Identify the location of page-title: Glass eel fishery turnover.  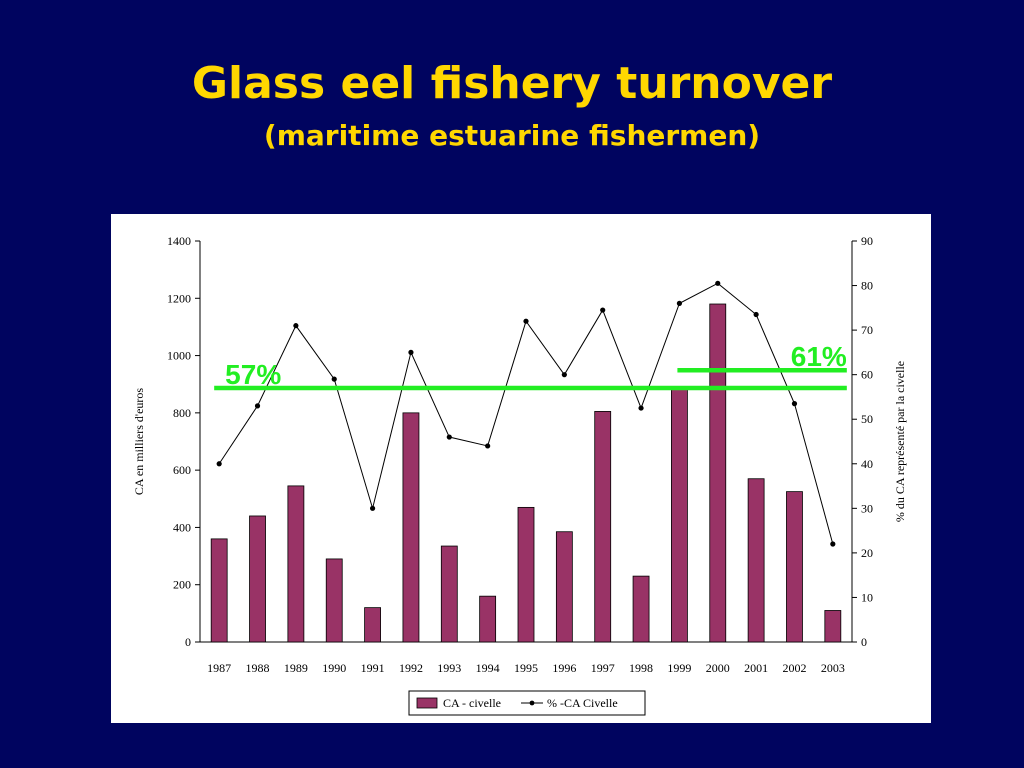
(512, 83).